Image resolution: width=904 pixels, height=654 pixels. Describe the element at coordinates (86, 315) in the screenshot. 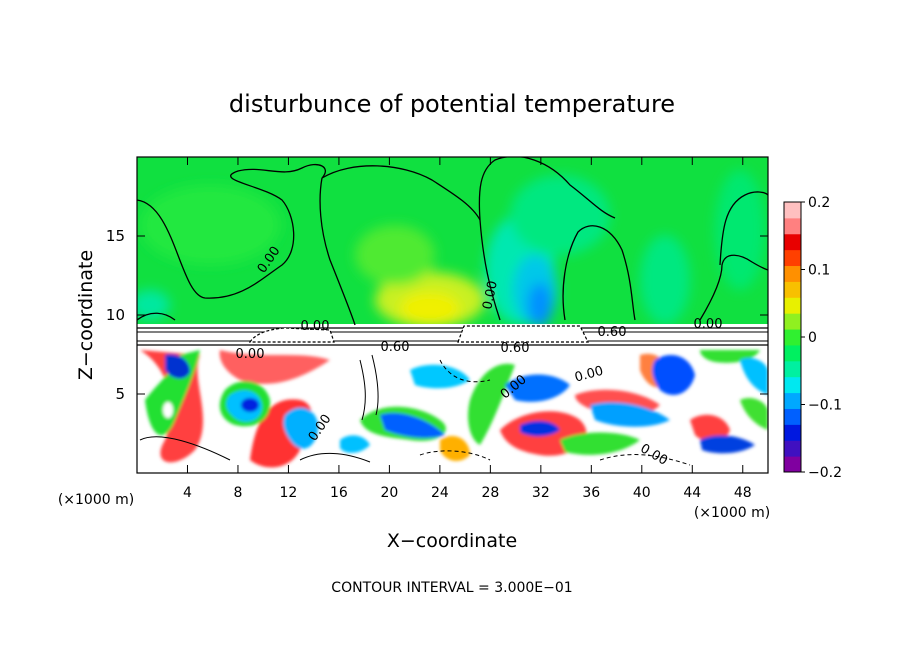

I see `y-axis-label: Z−coordinate` at that location.